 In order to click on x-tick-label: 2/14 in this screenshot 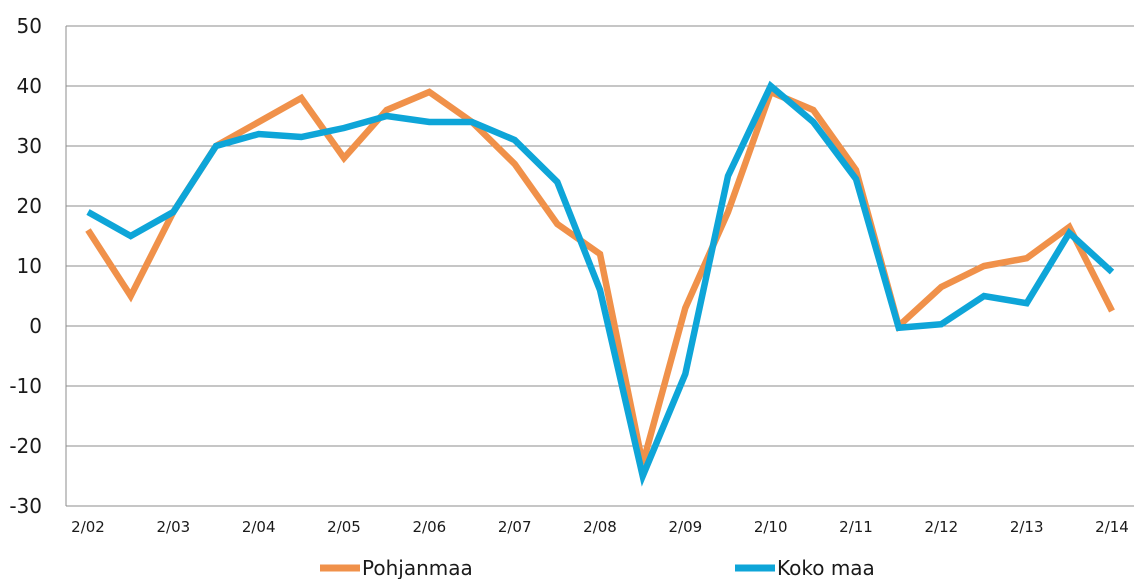, I will do `click(1112, 527)`.